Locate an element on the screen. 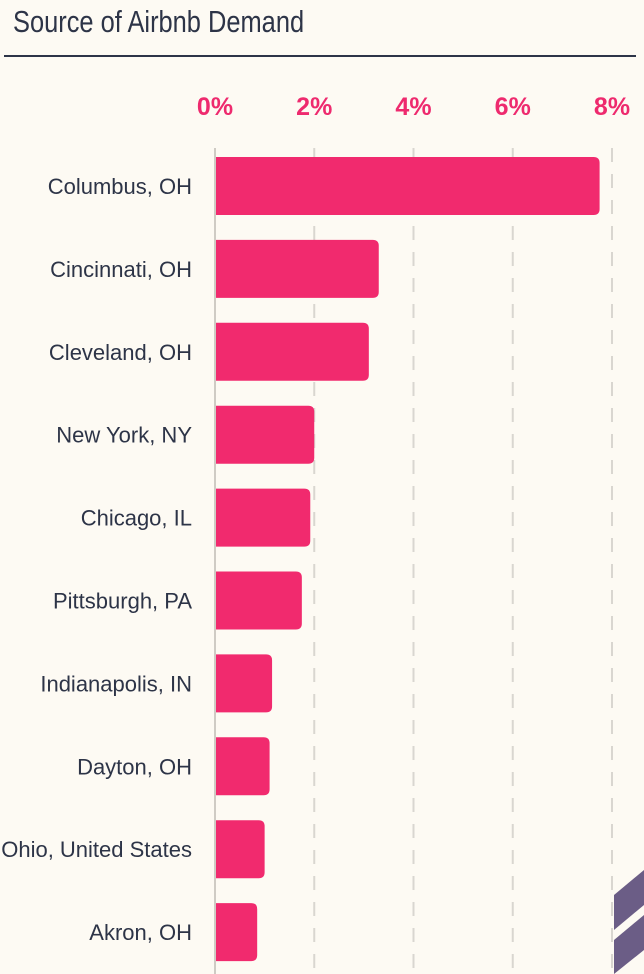 The image size is (644, 974). category-label: New York, NY is located at coordinates (124, 435).